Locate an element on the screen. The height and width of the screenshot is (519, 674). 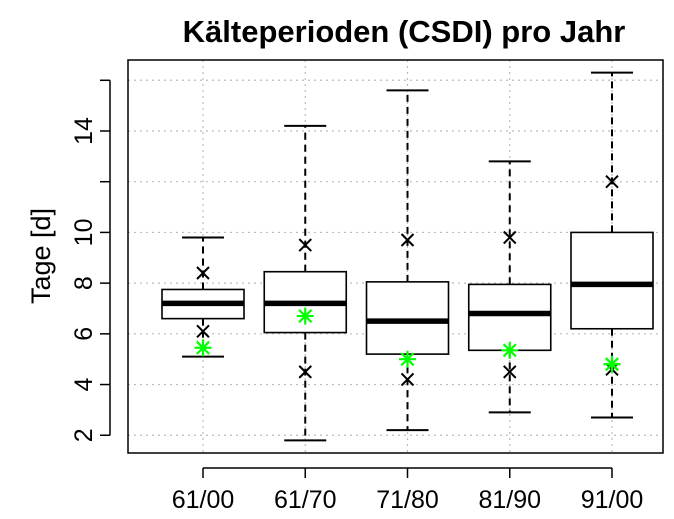
y-tick-label: 14 is located at coordinates (84, 131).